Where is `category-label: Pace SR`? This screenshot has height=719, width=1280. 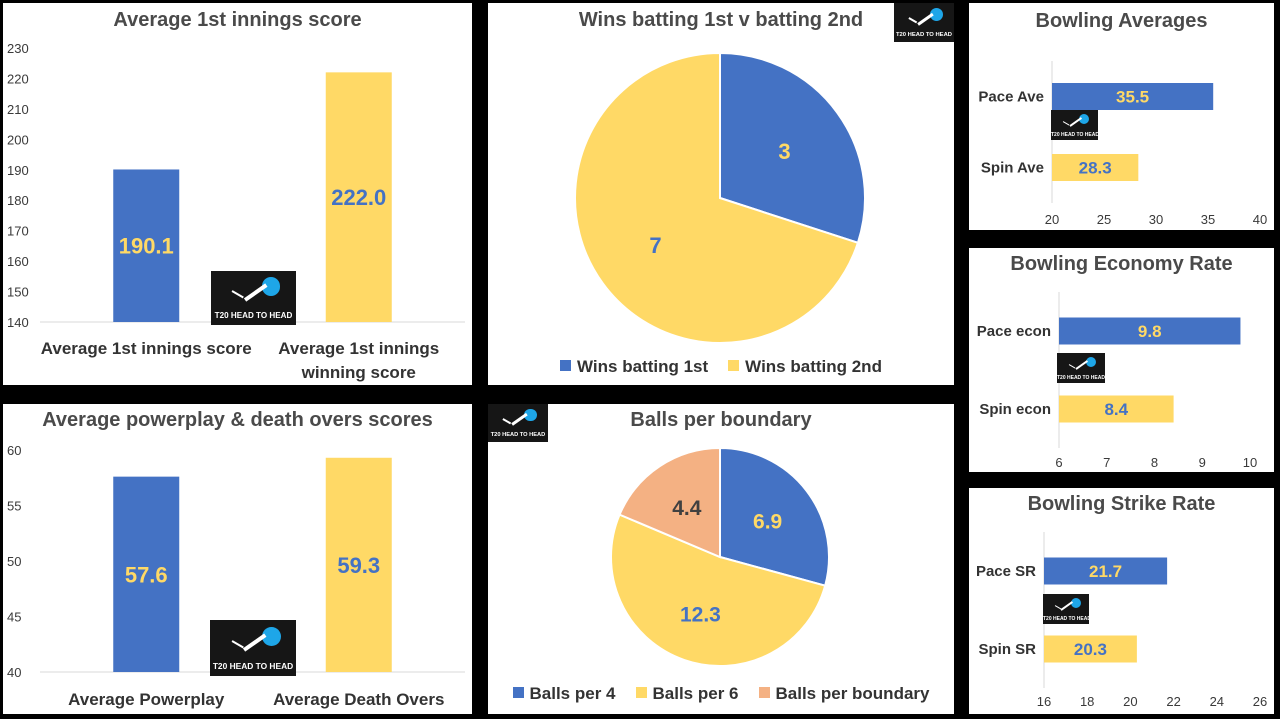
category-label: Pace SR is located at coordinates (1006, 571).